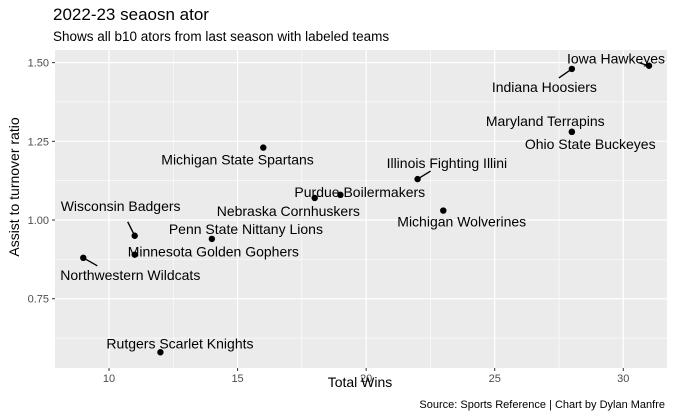  Describe the element at coordinates (237, 160) in the screenshot. I see `team-label: Michigan State Spartans` at that location.